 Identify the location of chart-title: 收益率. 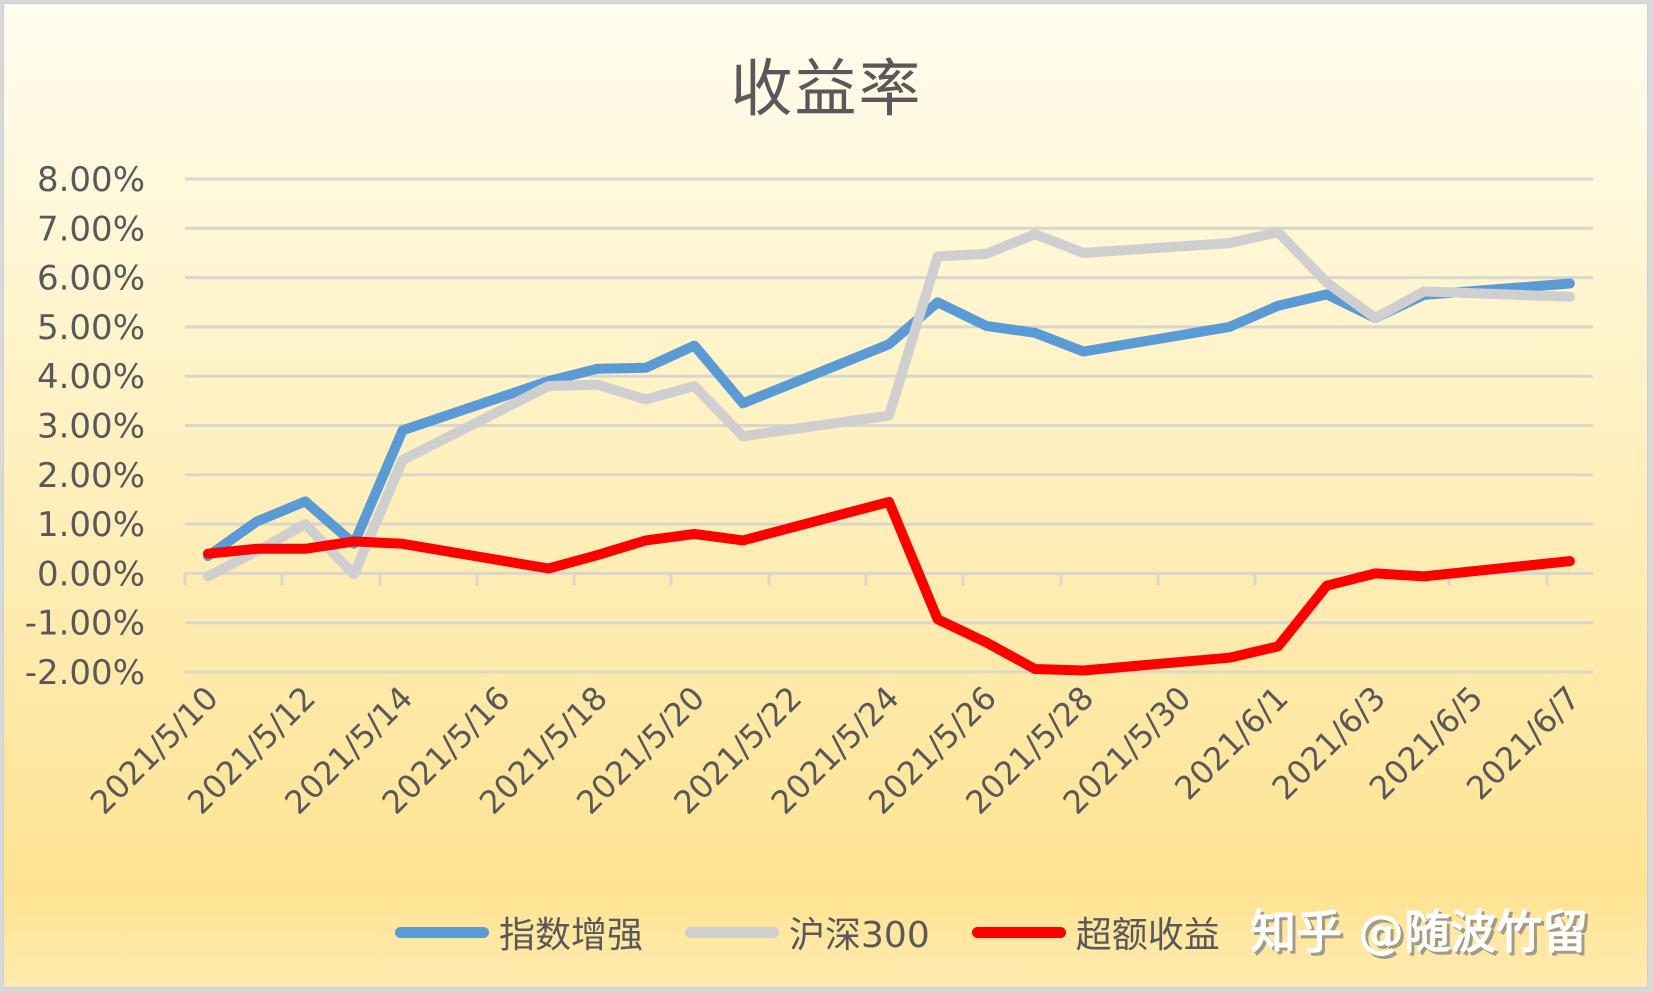
(826, 88).